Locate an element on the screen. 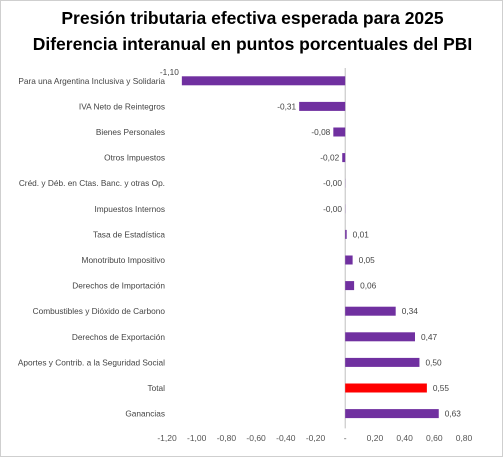 The height and width of the screenshot is (457, 503). data-label: -0,02 is located at coordinates (329, 158).